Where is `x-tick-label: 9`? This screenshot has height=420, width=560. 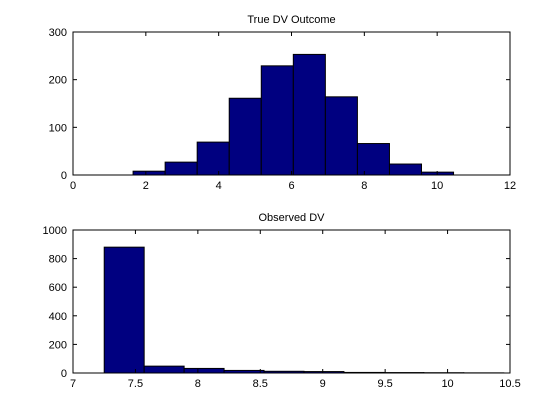 x-tick-label: 9 is located at coordinates (323, 384).